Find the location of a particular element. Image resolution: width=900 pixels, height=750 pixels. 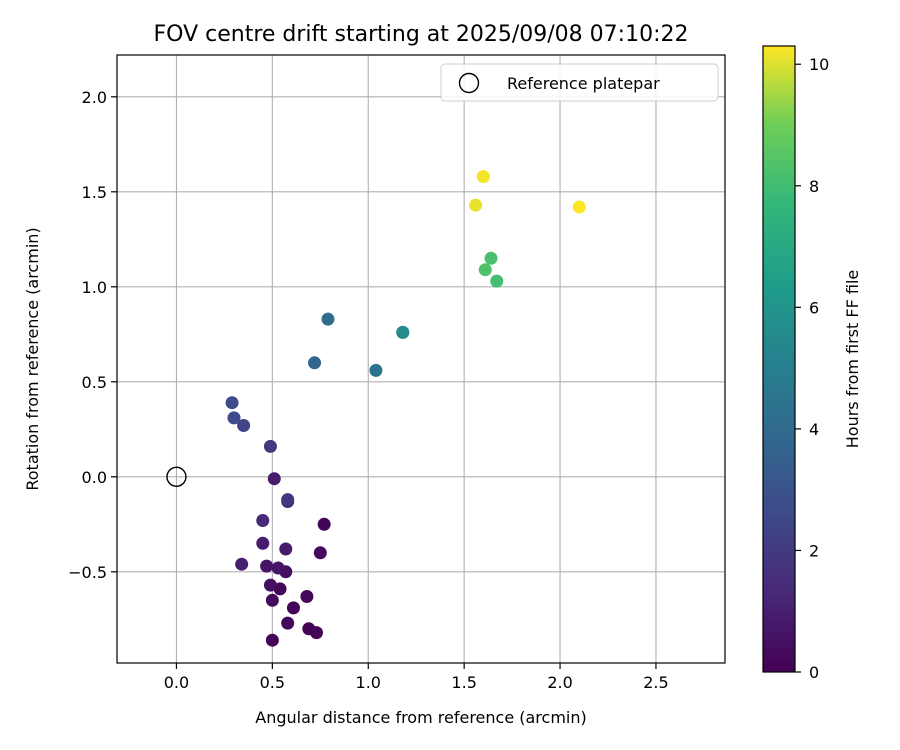

y-tick-label: 0.5 is located at coordinates (94, 382).